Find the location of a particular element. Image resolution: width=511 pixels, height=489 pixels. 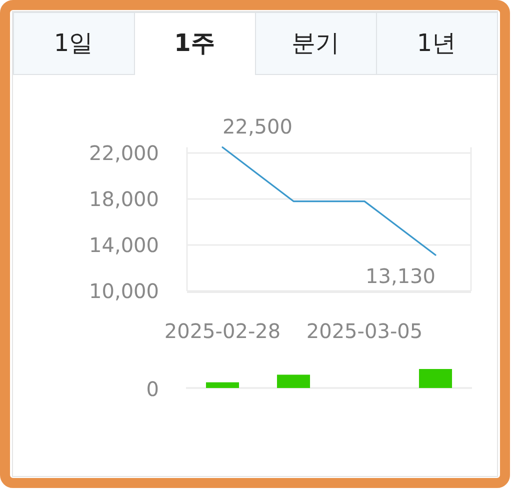

y-tick-label: 14,000 is located at coordinates (124, 245).